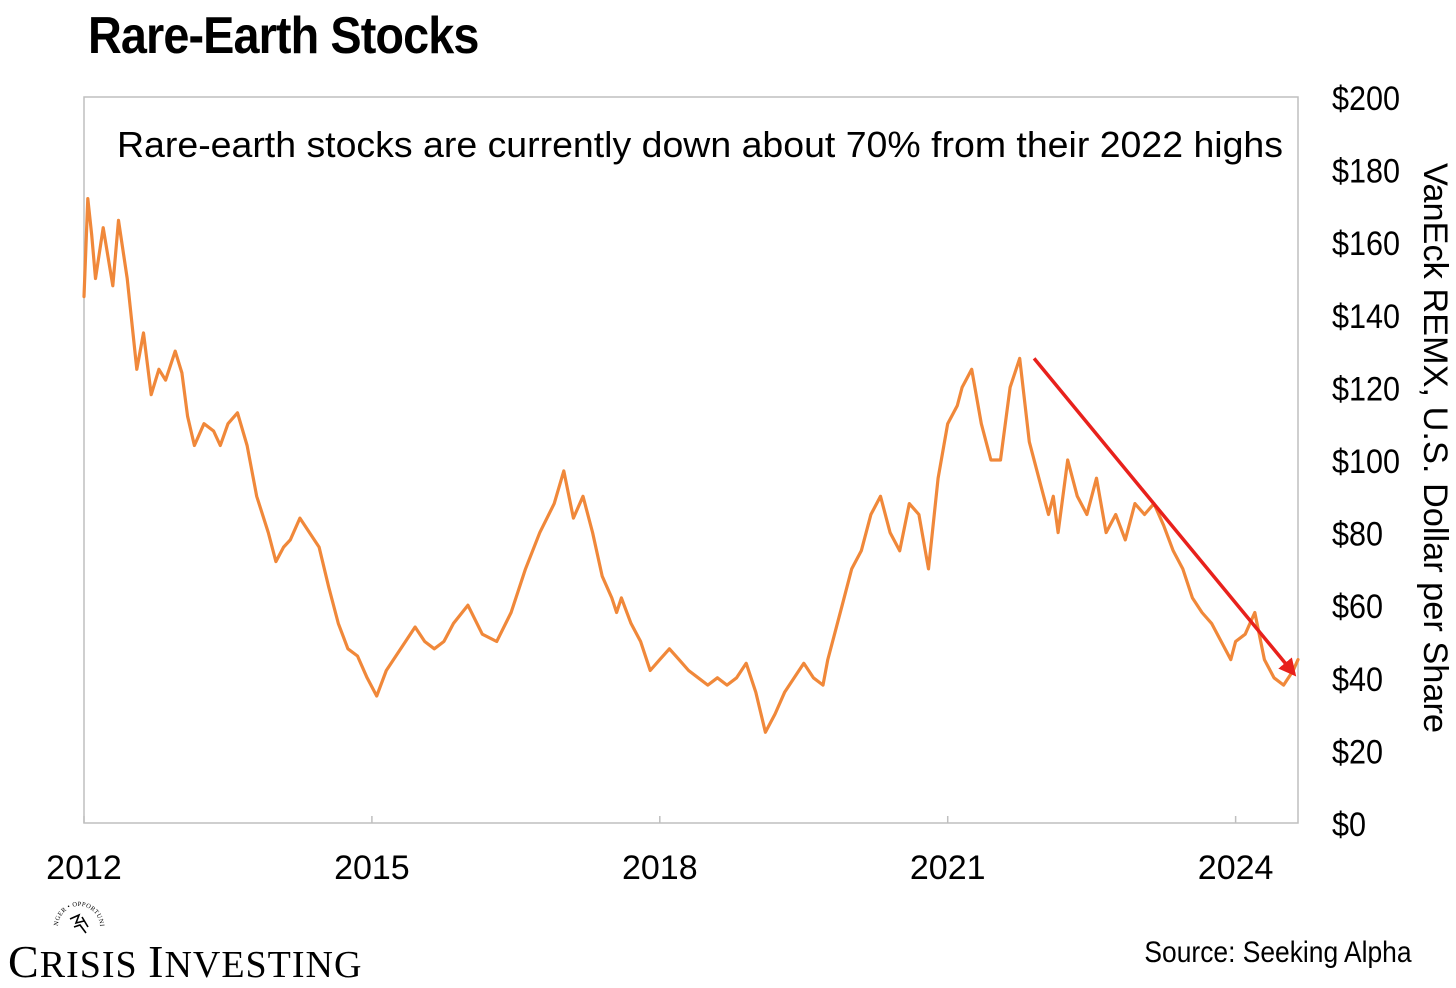  I want to click on y-tick-label: $200, so click(1366, 99).